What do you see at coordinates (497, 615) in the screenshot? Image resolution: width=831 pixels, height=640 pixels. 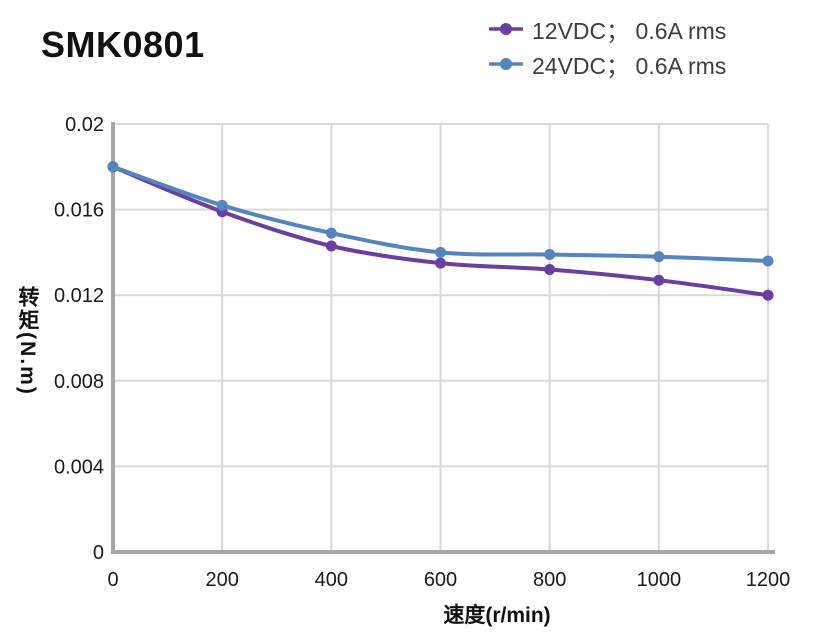 I see `x-axis-title: 速度(r/min)` at bounding box center [497, 615].